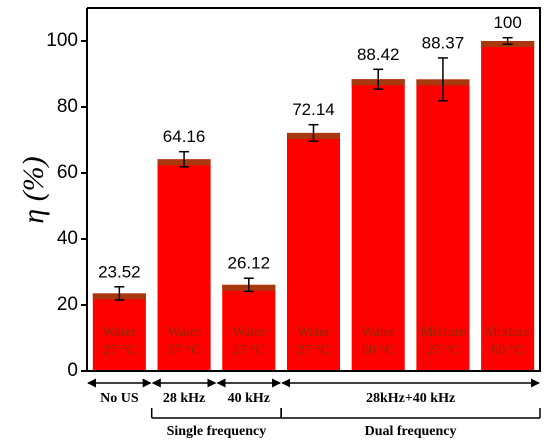  I want to click on y-tick-label: 0, so click(72, 370).